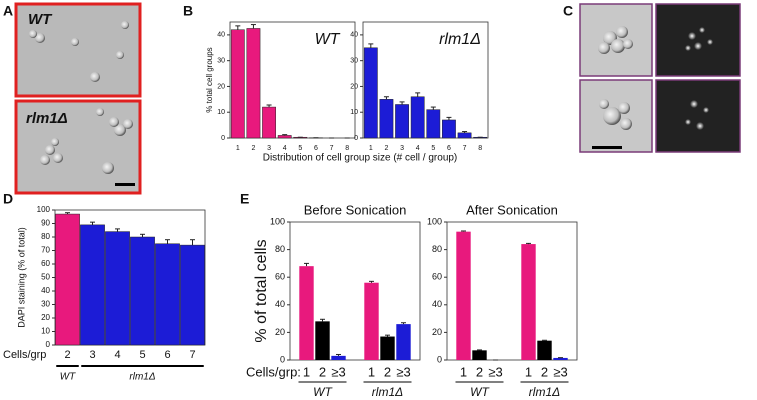 This screenshot has height=400, width=757. Describe the element at coordinates (47, 118) in the screenshot. I see `image-label: rlm1Δ` at that location.